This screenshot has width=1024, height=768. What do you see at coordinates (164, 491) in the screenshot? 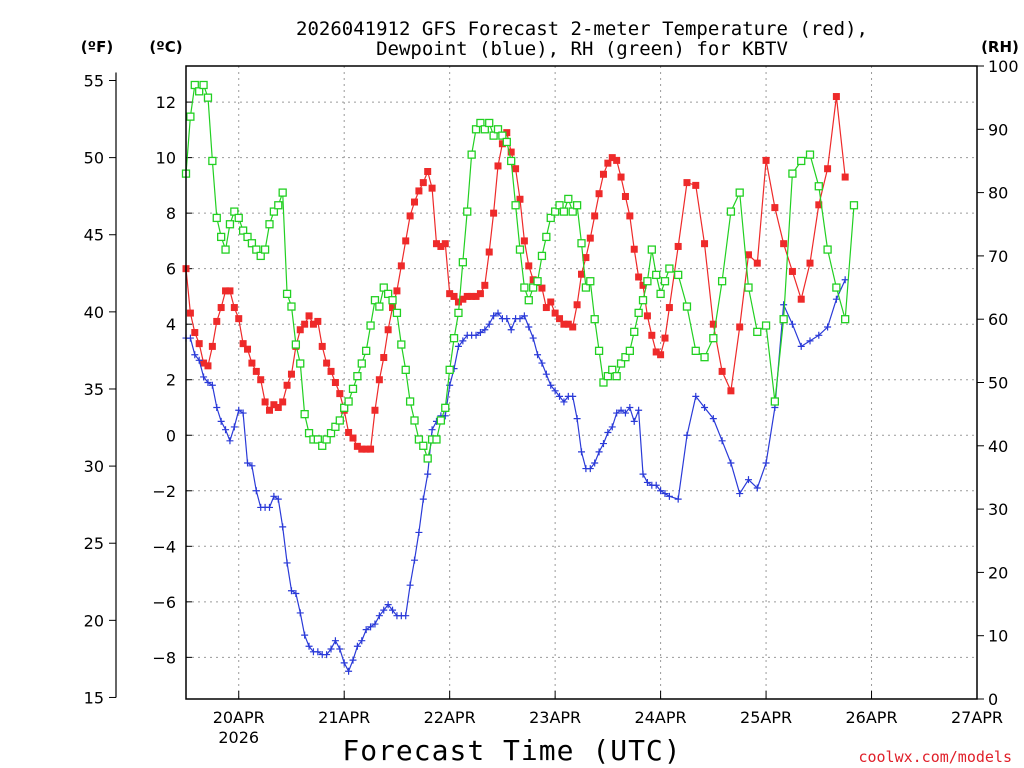
I see `celsius-tick-label: −2` at bounding box center [164, 491].